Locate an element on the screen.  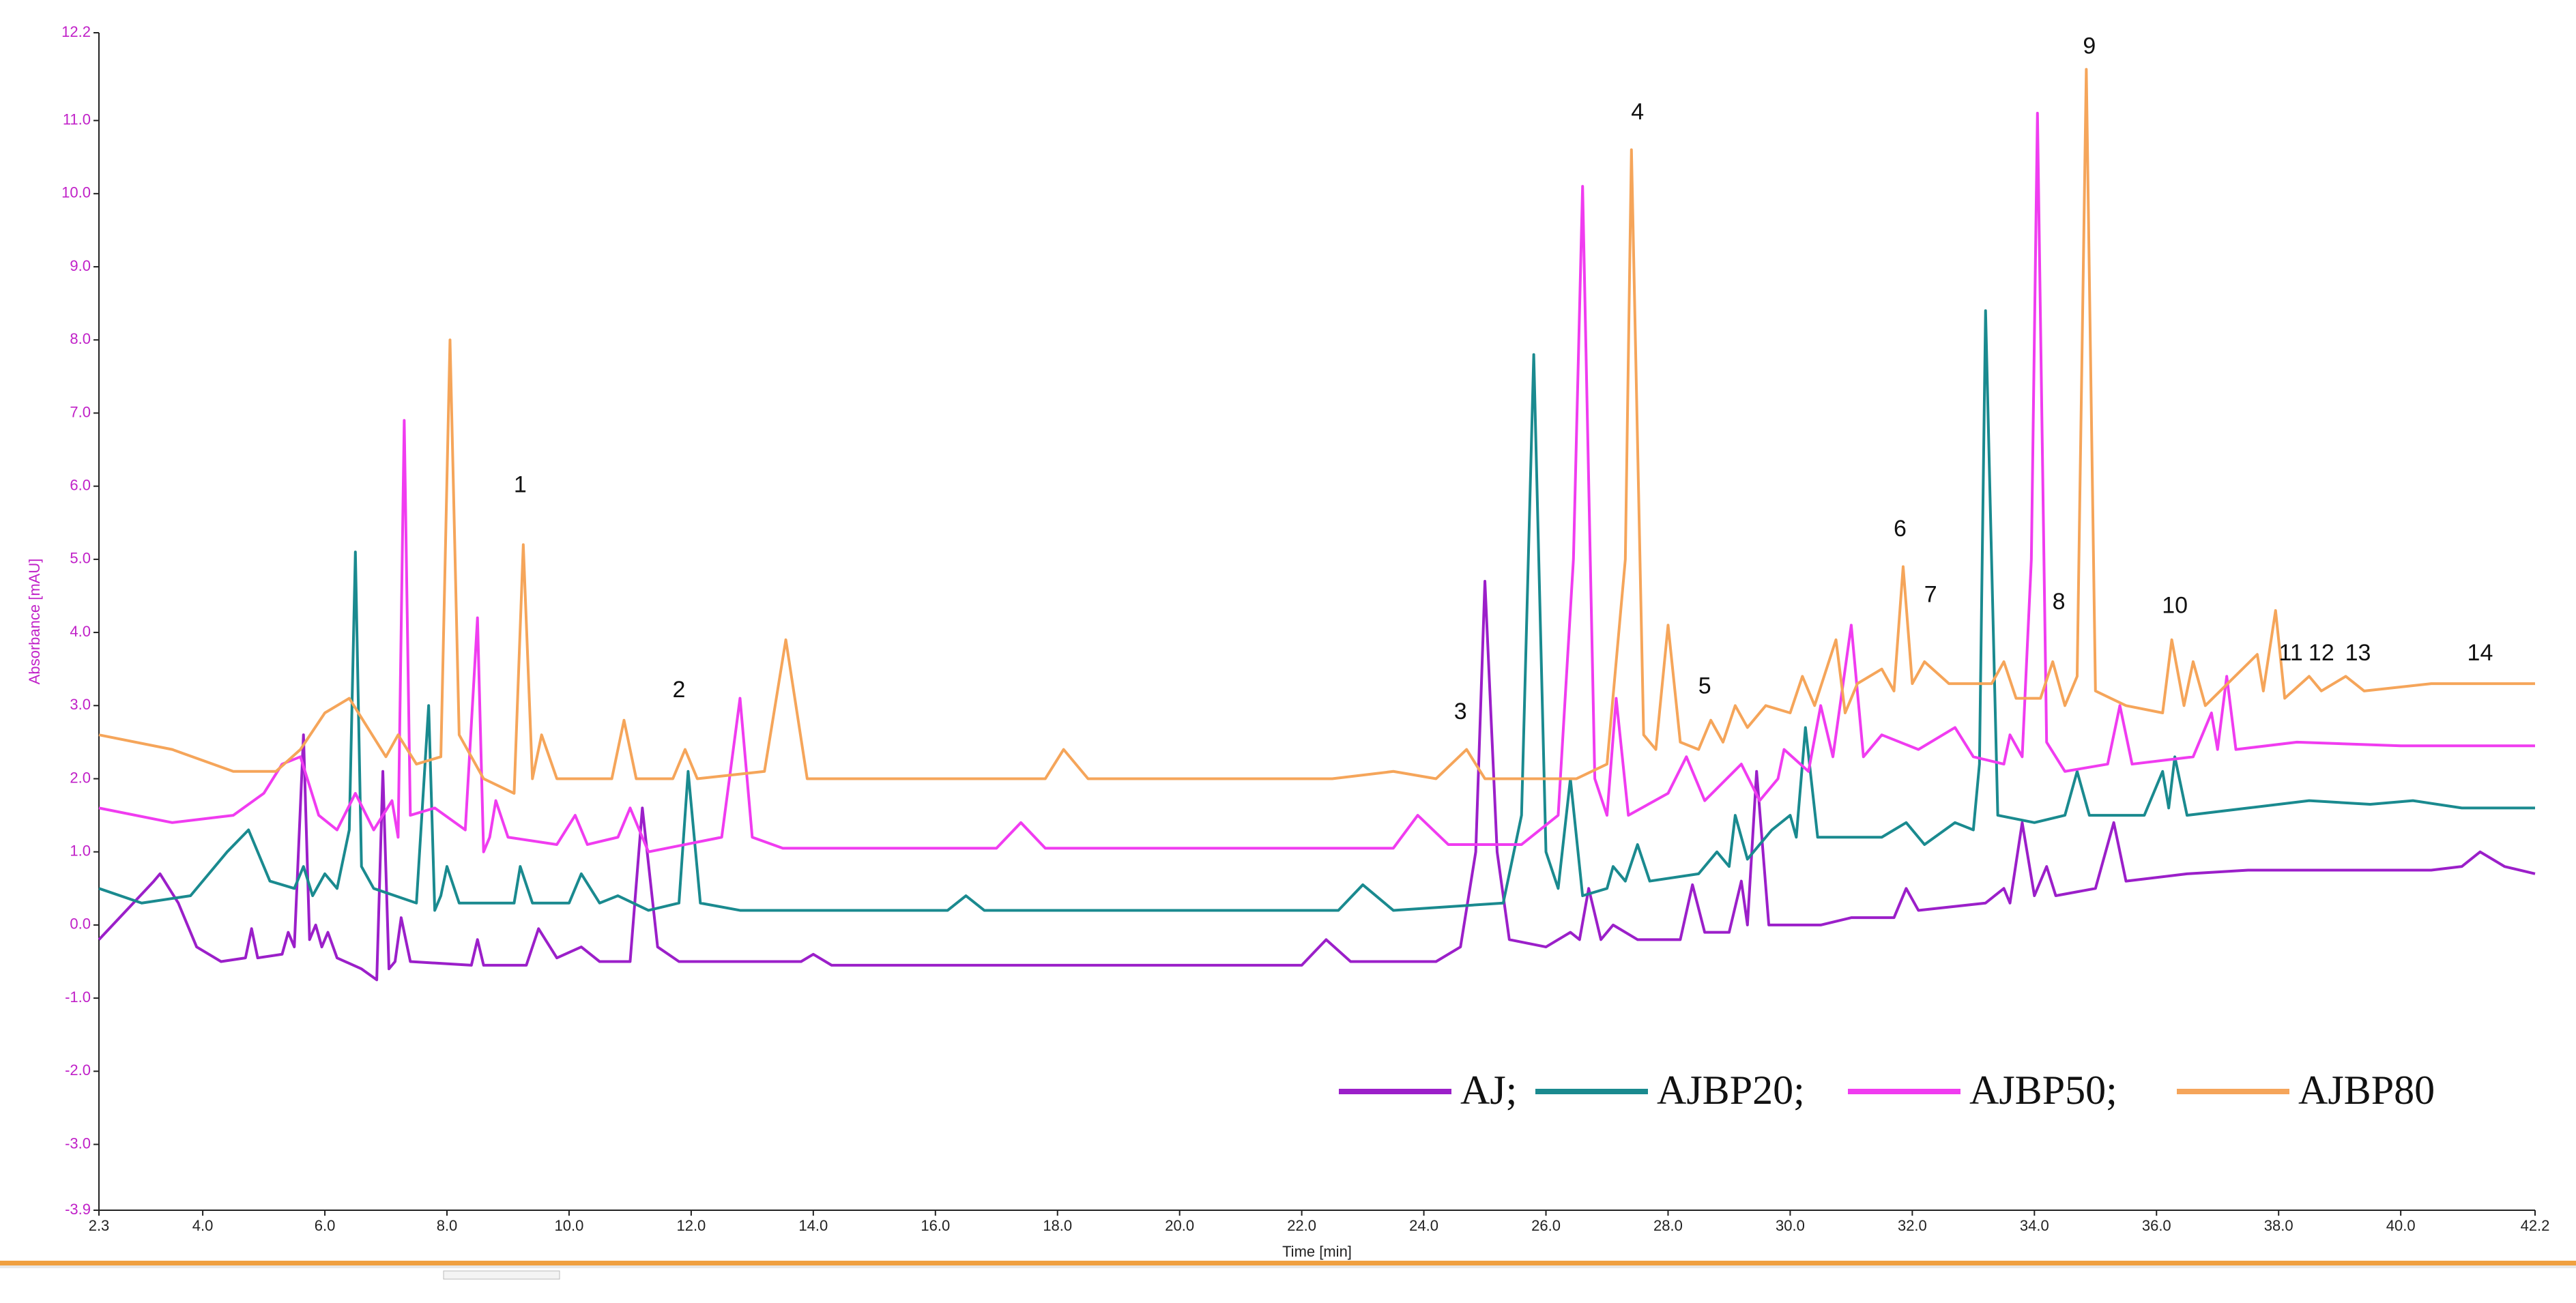
peak-label: 6 is located at coordinates (1900, 529).